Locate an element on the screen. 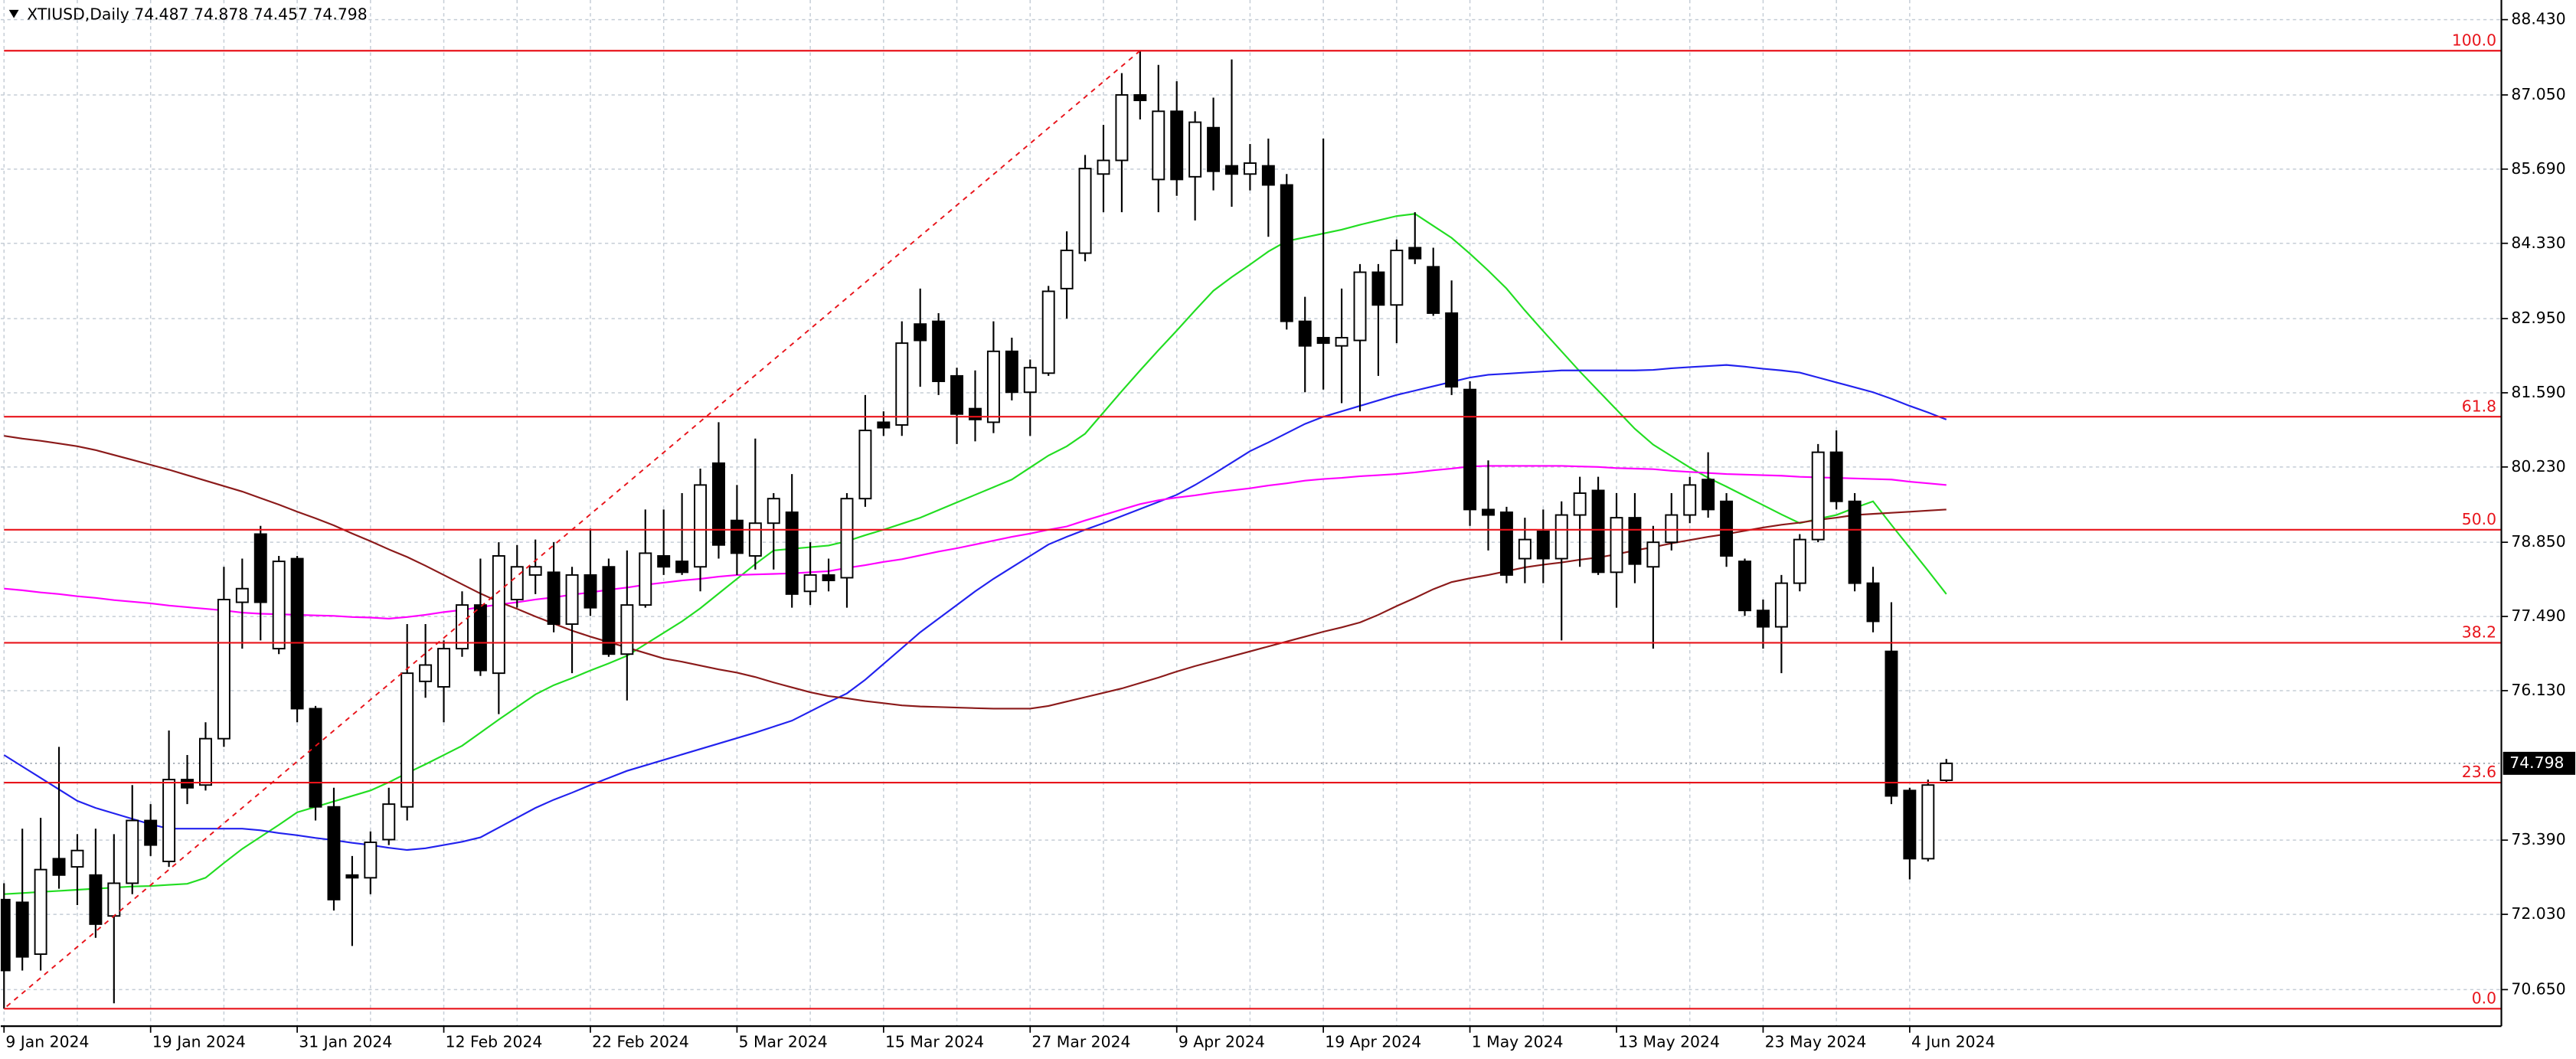 The height and width of the screenshot is (1059, 2576). menu-arrow is located at coordinates (13, 14).